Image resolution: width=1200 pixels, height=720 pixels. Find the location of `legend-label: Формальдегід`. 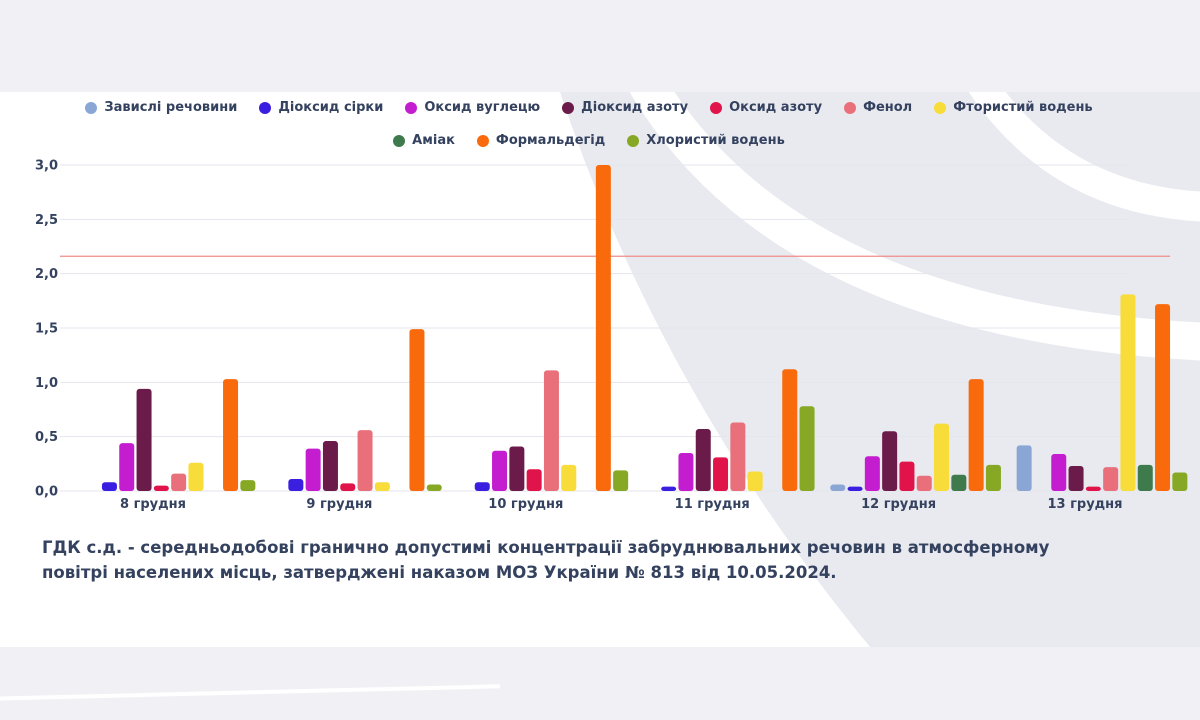

legend-label: Формальдегід is located at coordinates (550, 140).